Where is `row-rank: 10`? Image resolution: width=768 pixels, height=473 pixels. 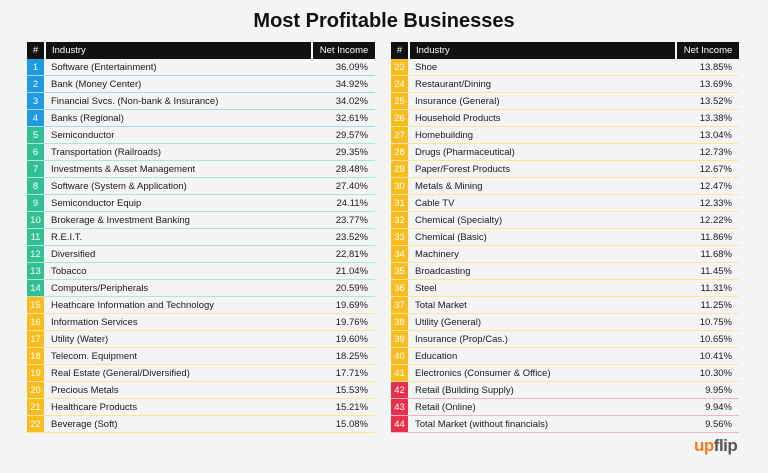 row-rank: 10 is located at coordinates (35, 220).